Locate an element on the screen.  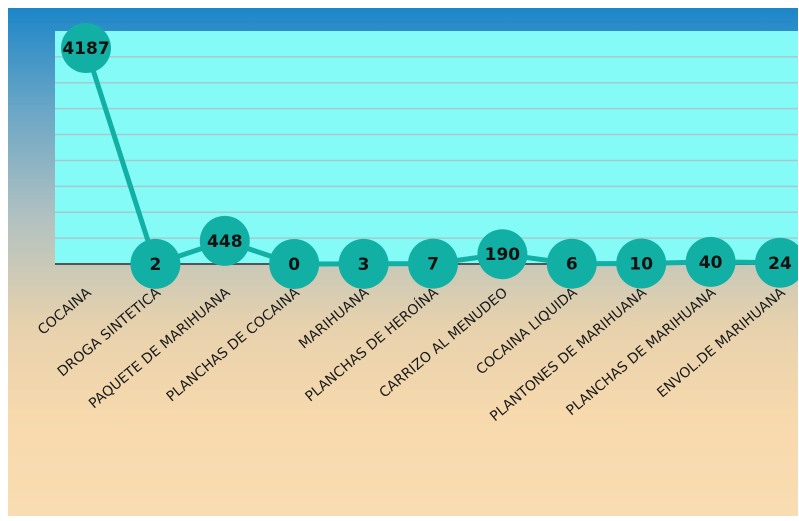
data-point: 24 is located at coordinates (776, 262).